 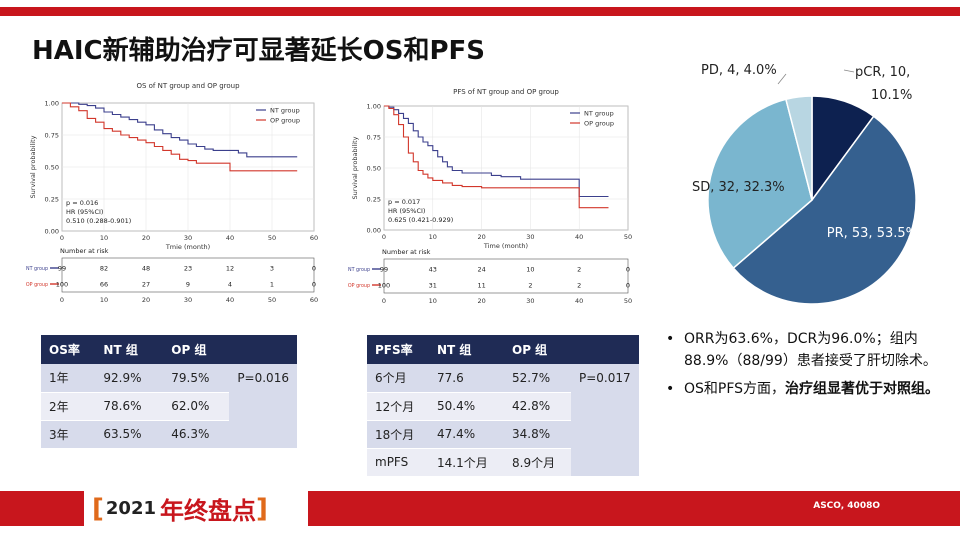 I want to click on stat-annotation: 0.510 (0.288-0.901), so click(x=98, y=221).